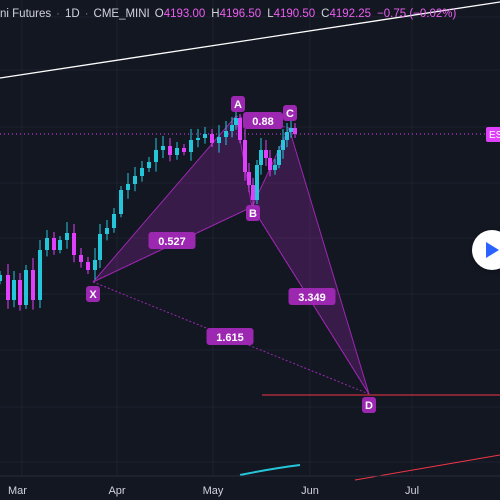 This screenshot has width=500, height=500. Describe the element at coordinates (159, 14) in the screenshot. I see `open-label: O` at that location.